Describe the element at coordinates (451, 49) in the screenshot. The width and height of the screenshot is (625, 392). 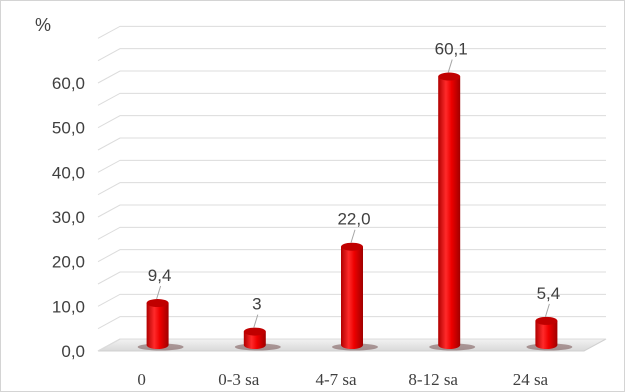
I see `data-label: 60,1` at that location.